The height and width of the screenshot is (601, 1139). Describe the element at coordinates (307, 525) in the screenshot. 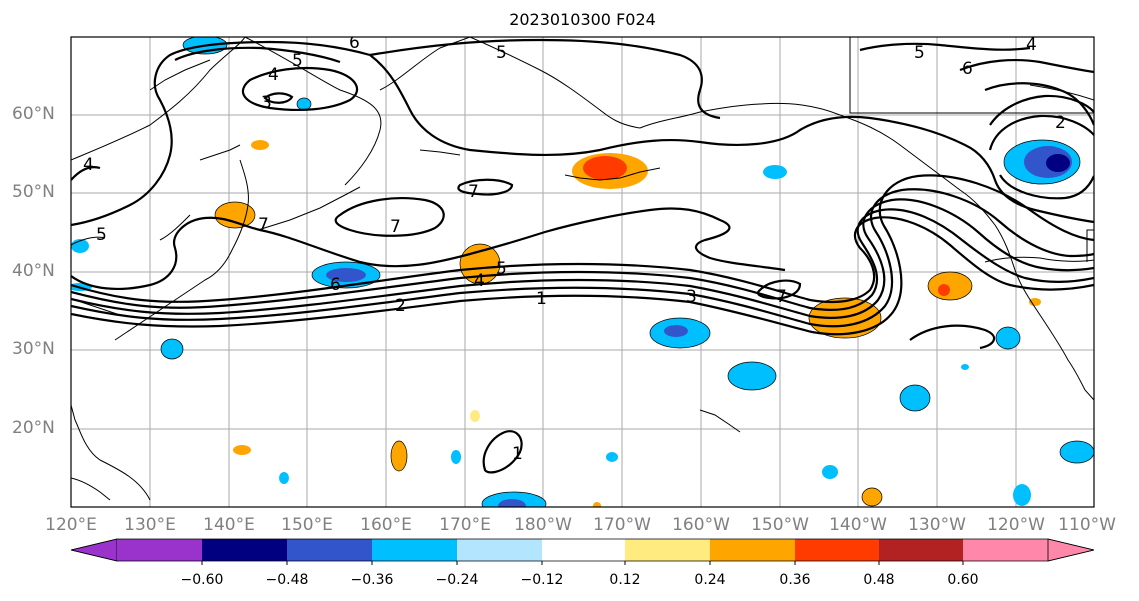

I see `lon-label: 150°E` at that location.